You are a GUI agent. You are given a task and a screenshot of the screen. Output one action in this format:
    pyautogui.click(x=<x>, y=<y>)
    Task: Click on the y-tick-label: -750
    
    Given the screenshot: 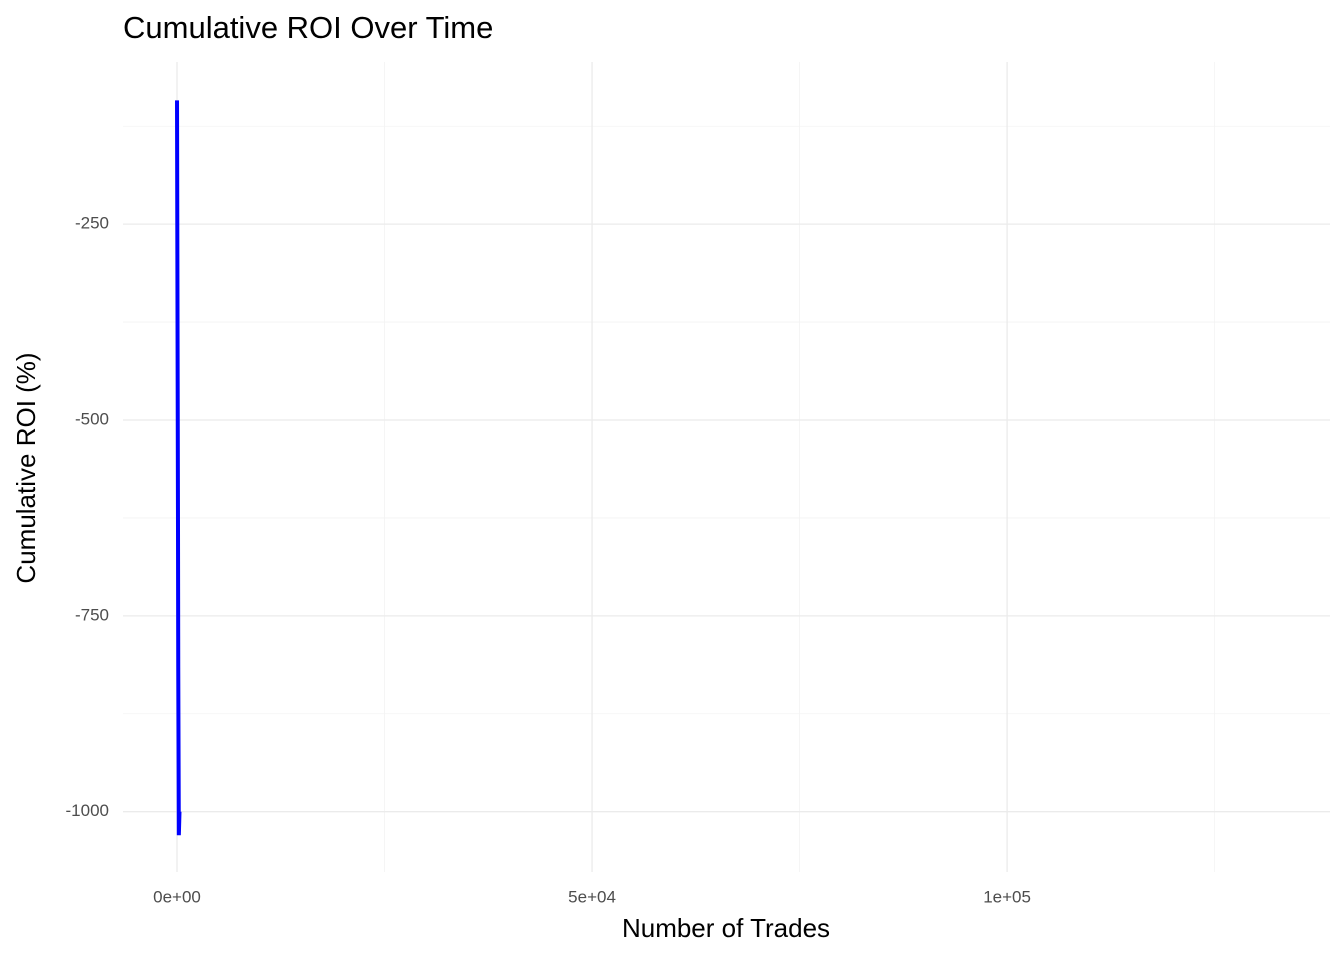 What is the action you would take?
    pyautogui.click(x=92, y=614)
    